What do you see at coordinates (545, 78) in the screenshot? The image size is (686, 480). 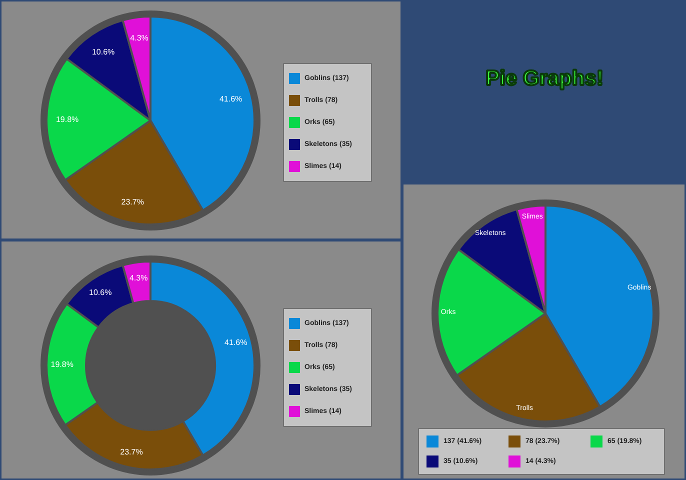 I see `chart-title: Pie Graphs!` at bounding box center [545, 78].